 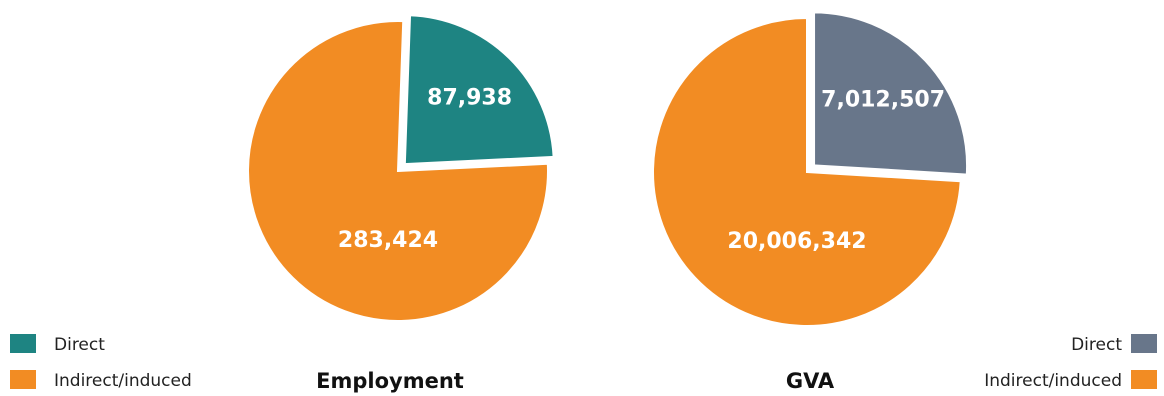 What do you see at coordinates (883, 99) in the screenshot?
I see `gva-direct-value-label: 7,012,507` at bounding box center [883, 99].